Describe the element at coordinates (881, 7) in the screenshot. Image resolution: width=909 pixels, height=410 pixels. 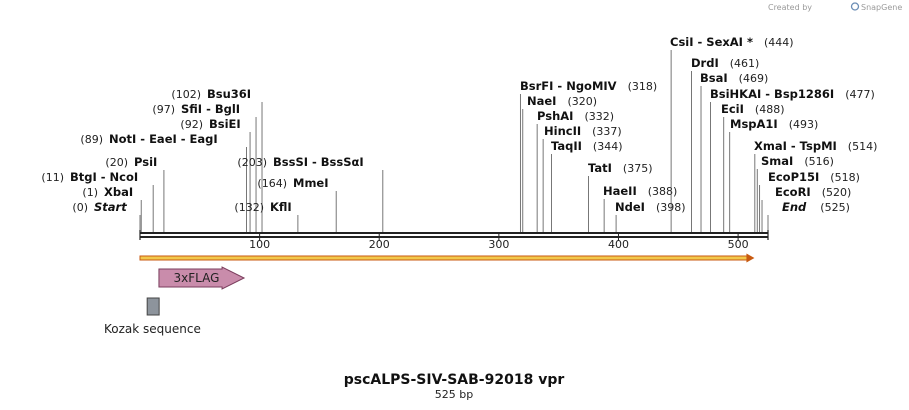
I see `credit-brand: SnapGene` at that location.